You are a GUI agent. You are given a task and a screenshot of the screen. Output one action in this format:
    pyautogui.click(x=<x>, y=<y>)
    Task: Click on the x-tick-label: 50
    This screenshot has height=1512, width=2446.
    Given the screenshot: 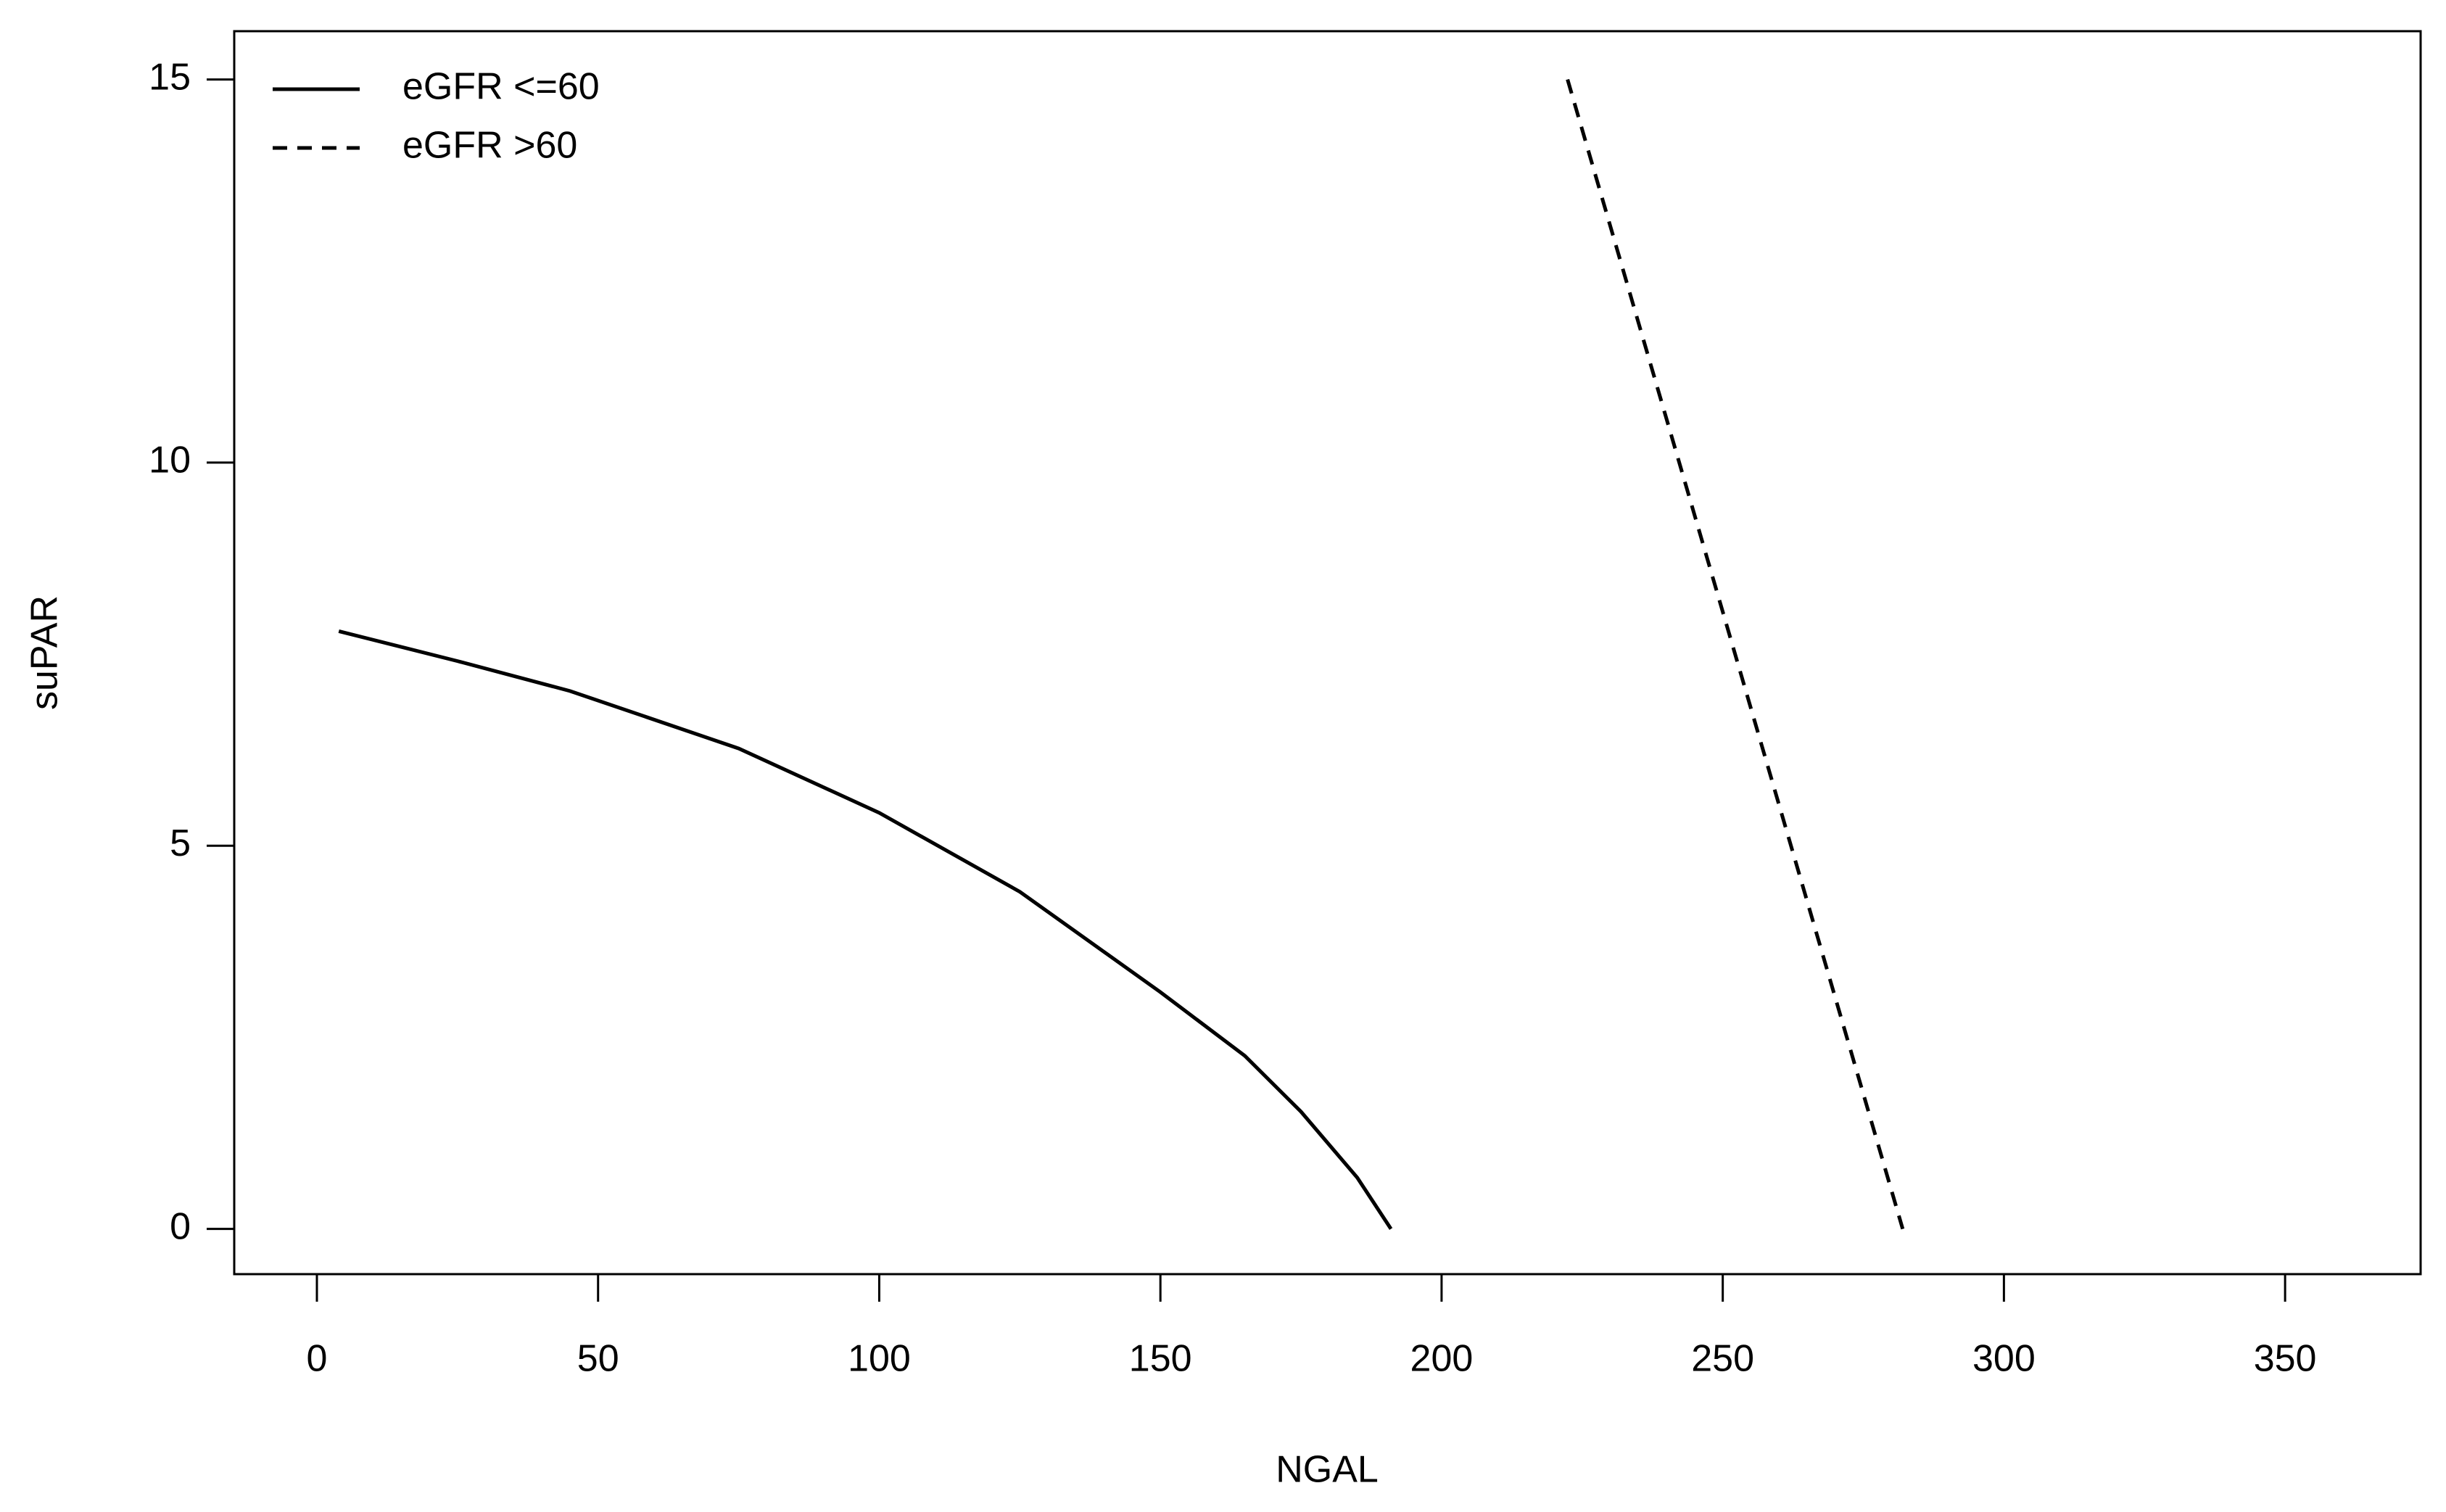 What is the action you would take?
    pyautogui.click(x=598, y=1359)
    